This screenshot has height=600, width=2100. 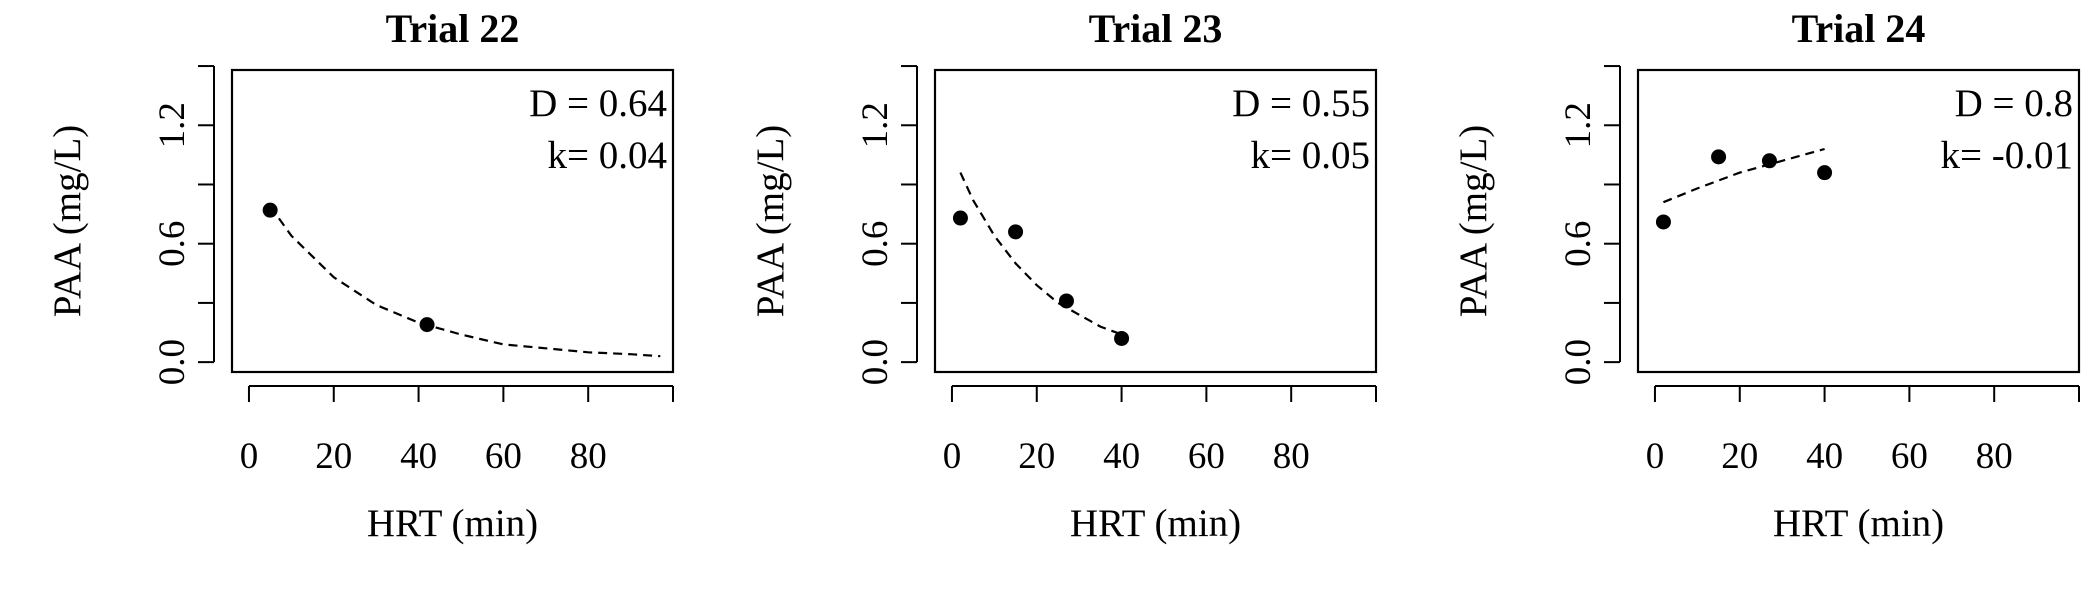 What do you see at coordinates (2014, 103) in the screenshot?
I see `annotation-d: D = 0.8` at bounding box center [2014, 103].